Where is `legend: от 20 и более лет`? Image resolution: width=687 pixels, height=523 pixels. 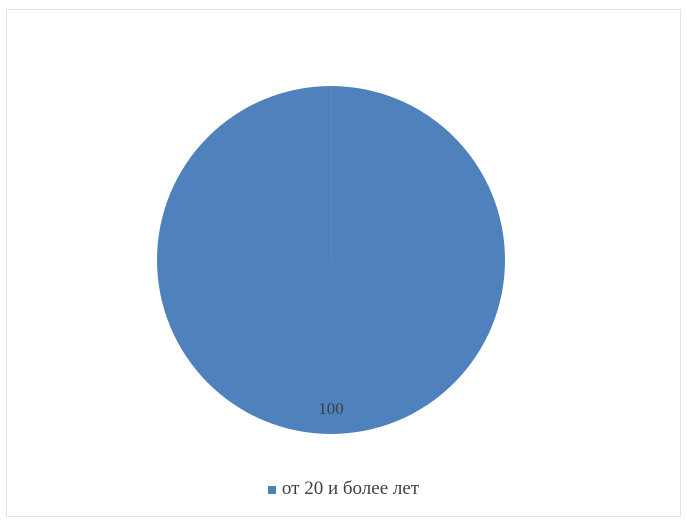
legend: от 20 и более лет is located at coordinates (343, 489).